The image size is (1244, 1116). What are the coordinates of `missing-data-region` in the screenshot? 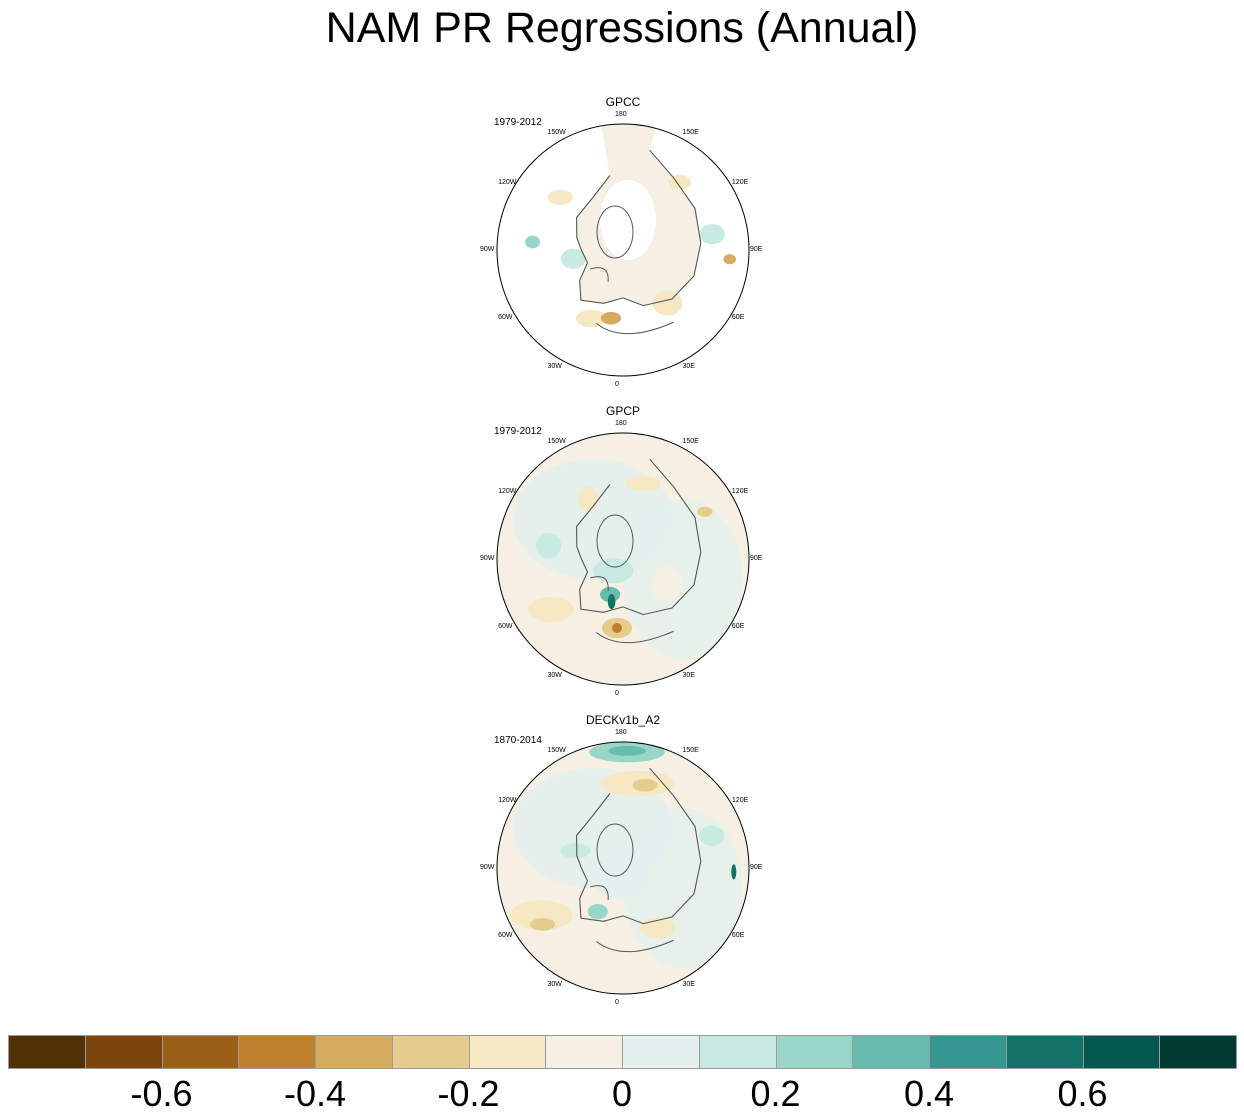 It's located at (628, 220).